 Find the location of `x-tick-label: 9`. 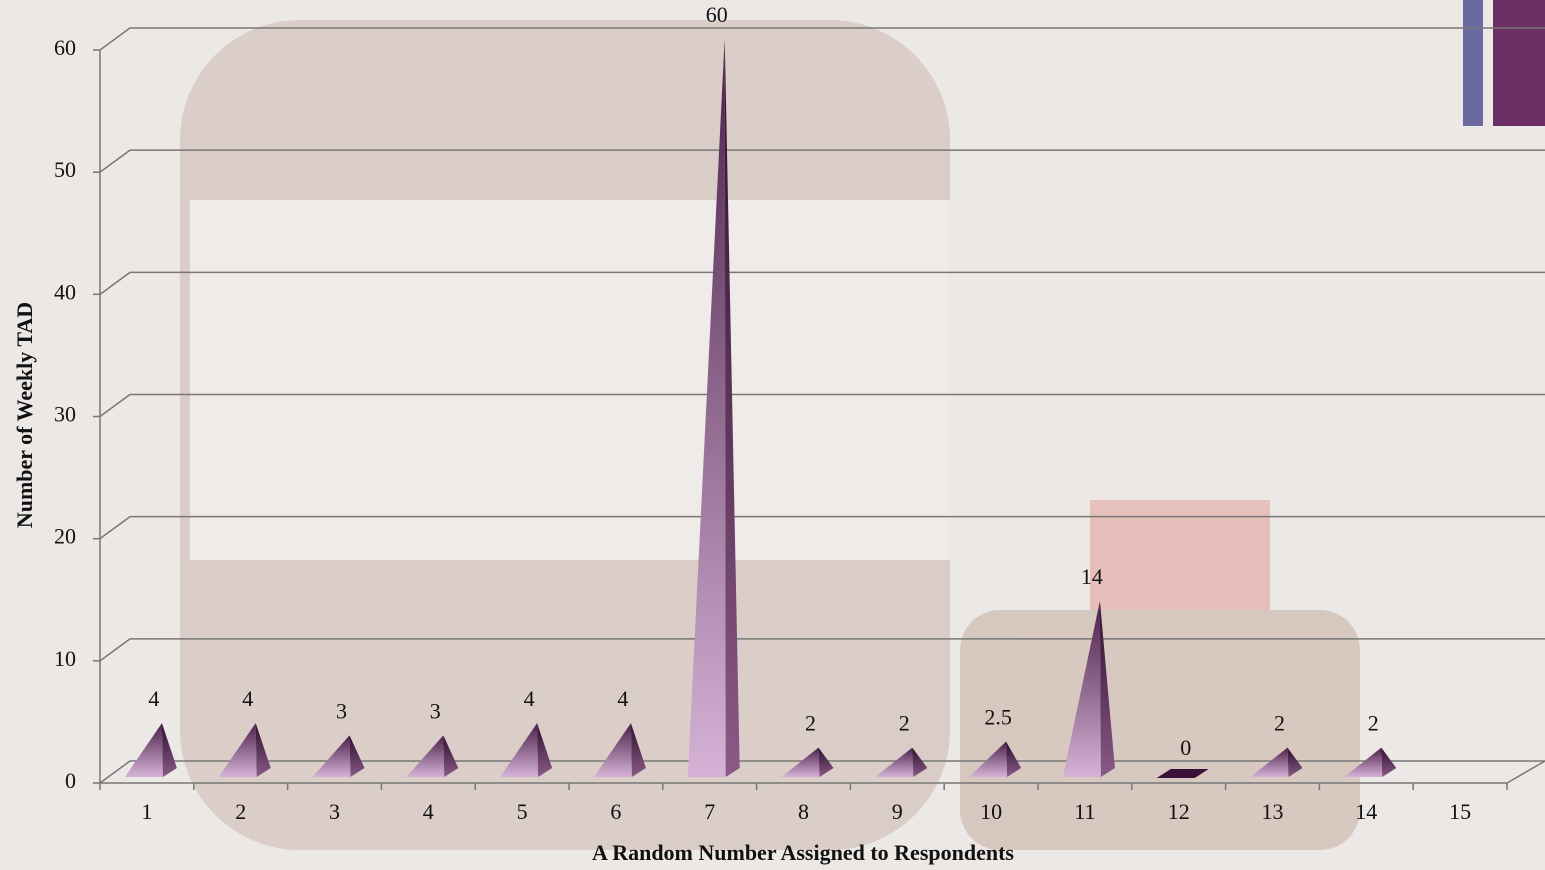

x-tick-label: 9 is located at coordinates (897, 811).